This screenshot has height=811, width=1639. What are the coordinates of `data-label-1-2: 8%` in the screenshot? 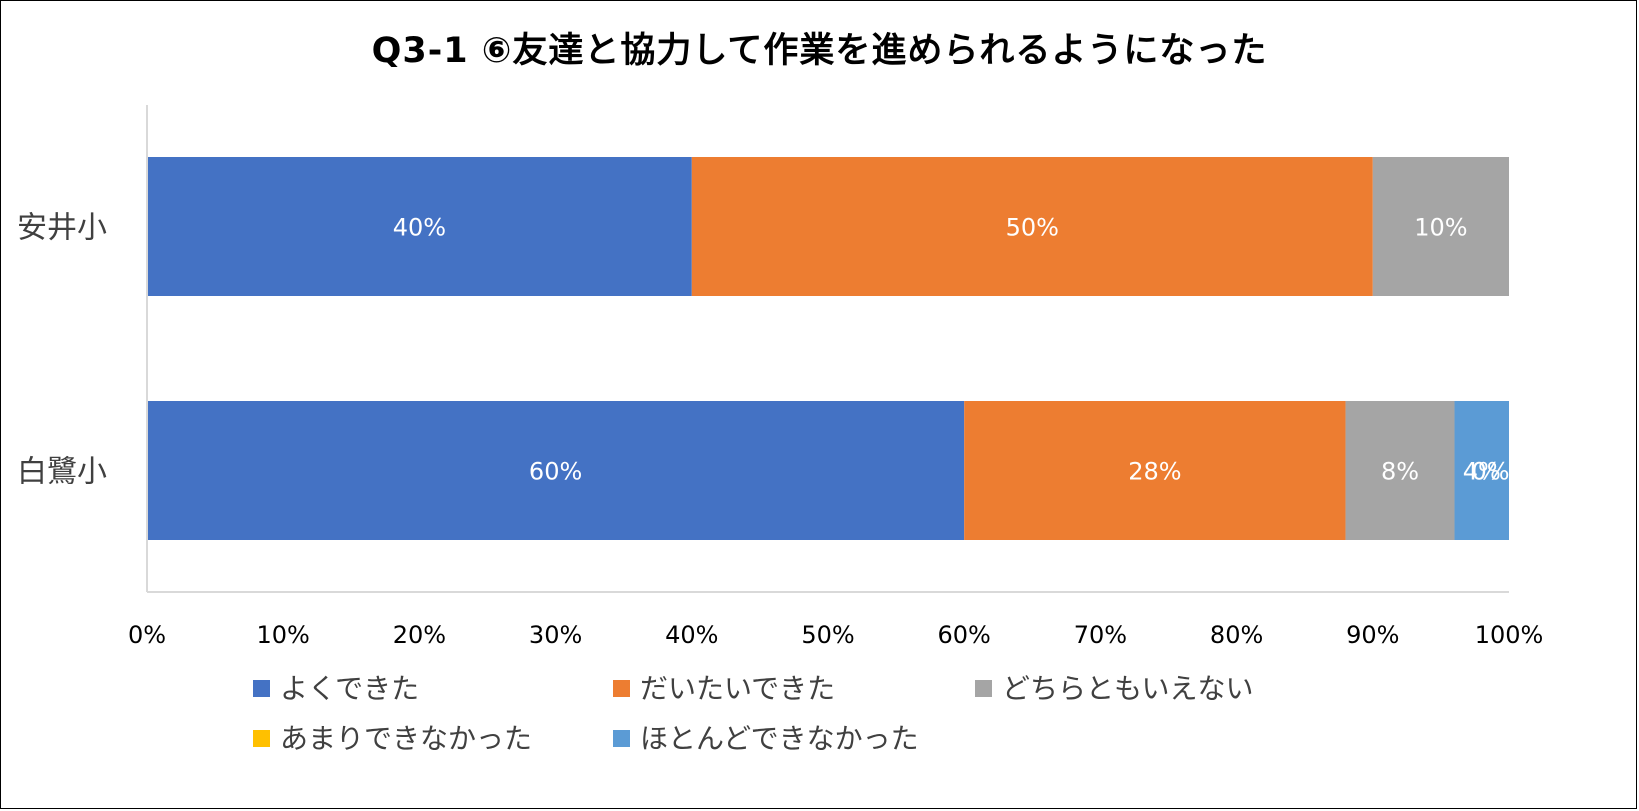 It's located at (1400, 472).